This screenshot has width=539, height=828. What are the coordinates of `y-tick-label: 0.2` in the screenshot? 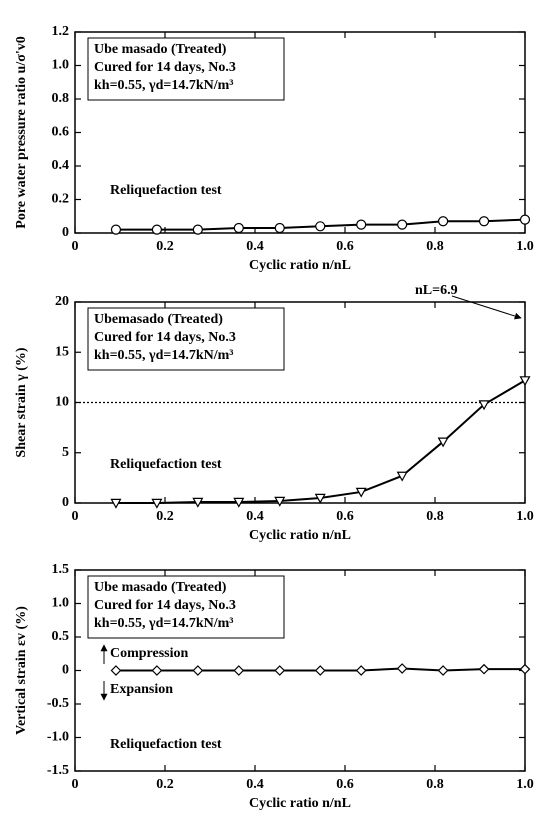 It's located at (61, 199).